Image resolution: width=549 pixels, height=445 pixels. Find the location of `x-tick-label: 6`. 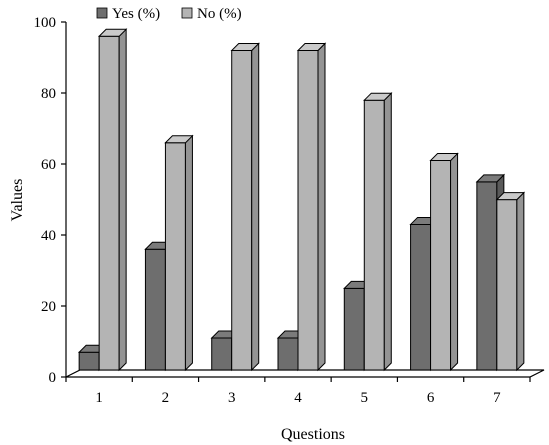

x-tick-label: 6 is located at coordinates (431, 398).